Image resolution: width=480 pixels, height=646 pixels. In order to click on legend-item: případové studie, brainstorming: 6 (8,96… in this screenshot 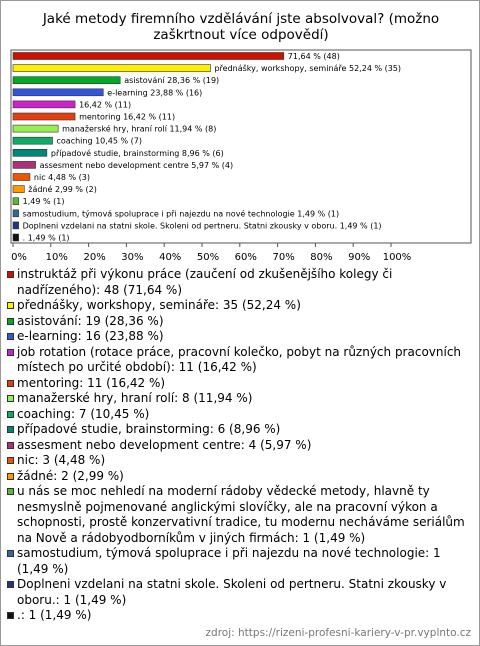, I will do `click(238, 430)`.